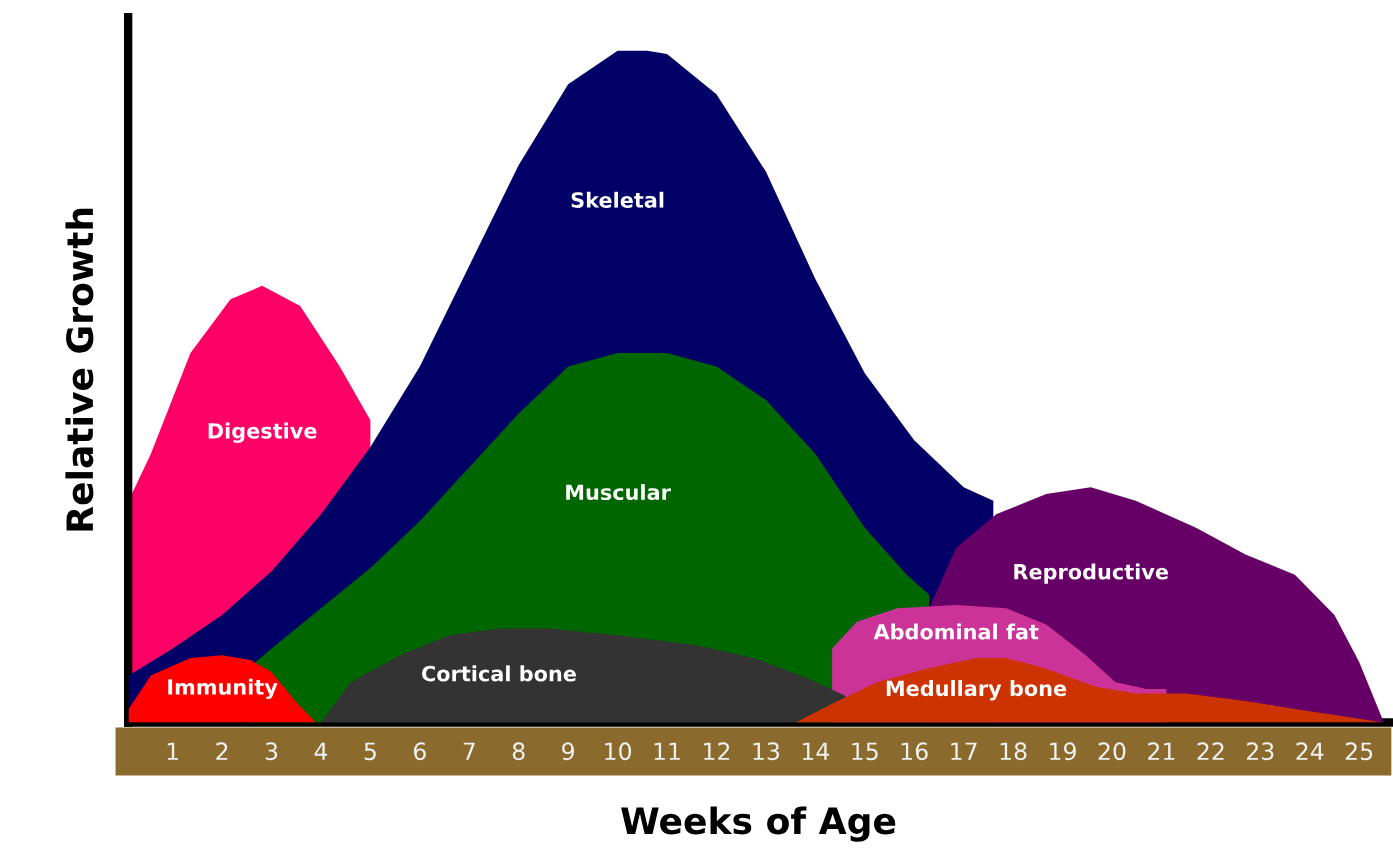  Describe the element at coordinates (1013, 751) in the screenshot. I see `x-tick-label: 18` at that location.